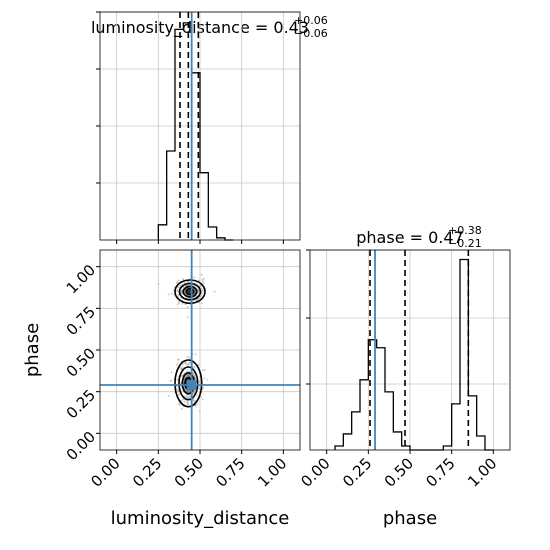 This screenshot has width=550, height=550. I want to click on br-x-tick-label-4: 1.00, so click(482, 472).